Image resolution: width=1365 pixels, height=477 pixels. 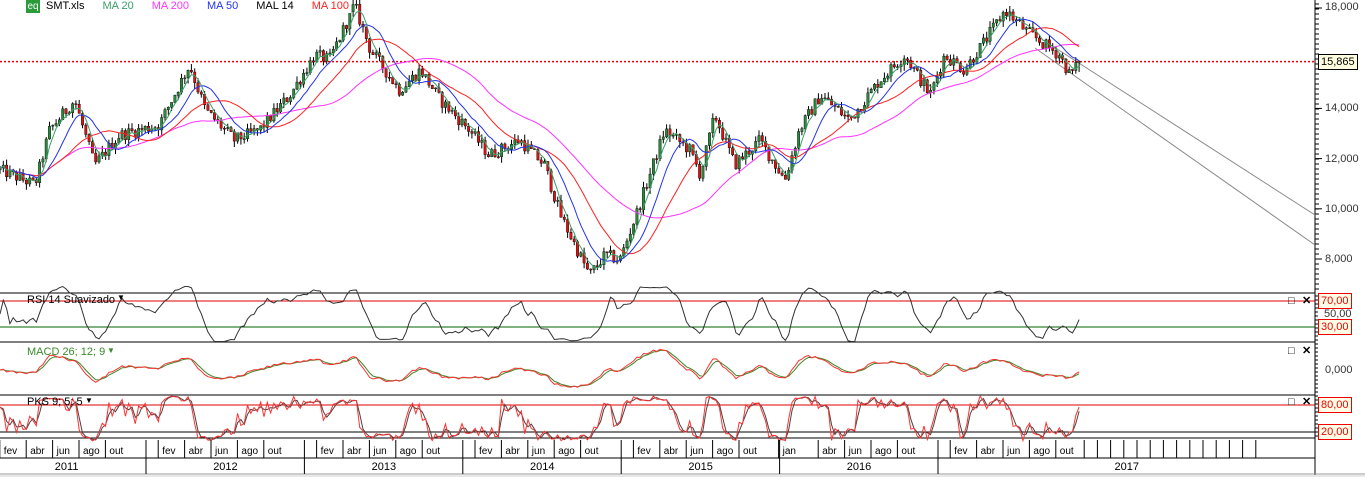 What do you see at coordinates (1307, 351) in the screenshot?
I see `macd-close-button: ✕` at bounding box center [1307, 351].